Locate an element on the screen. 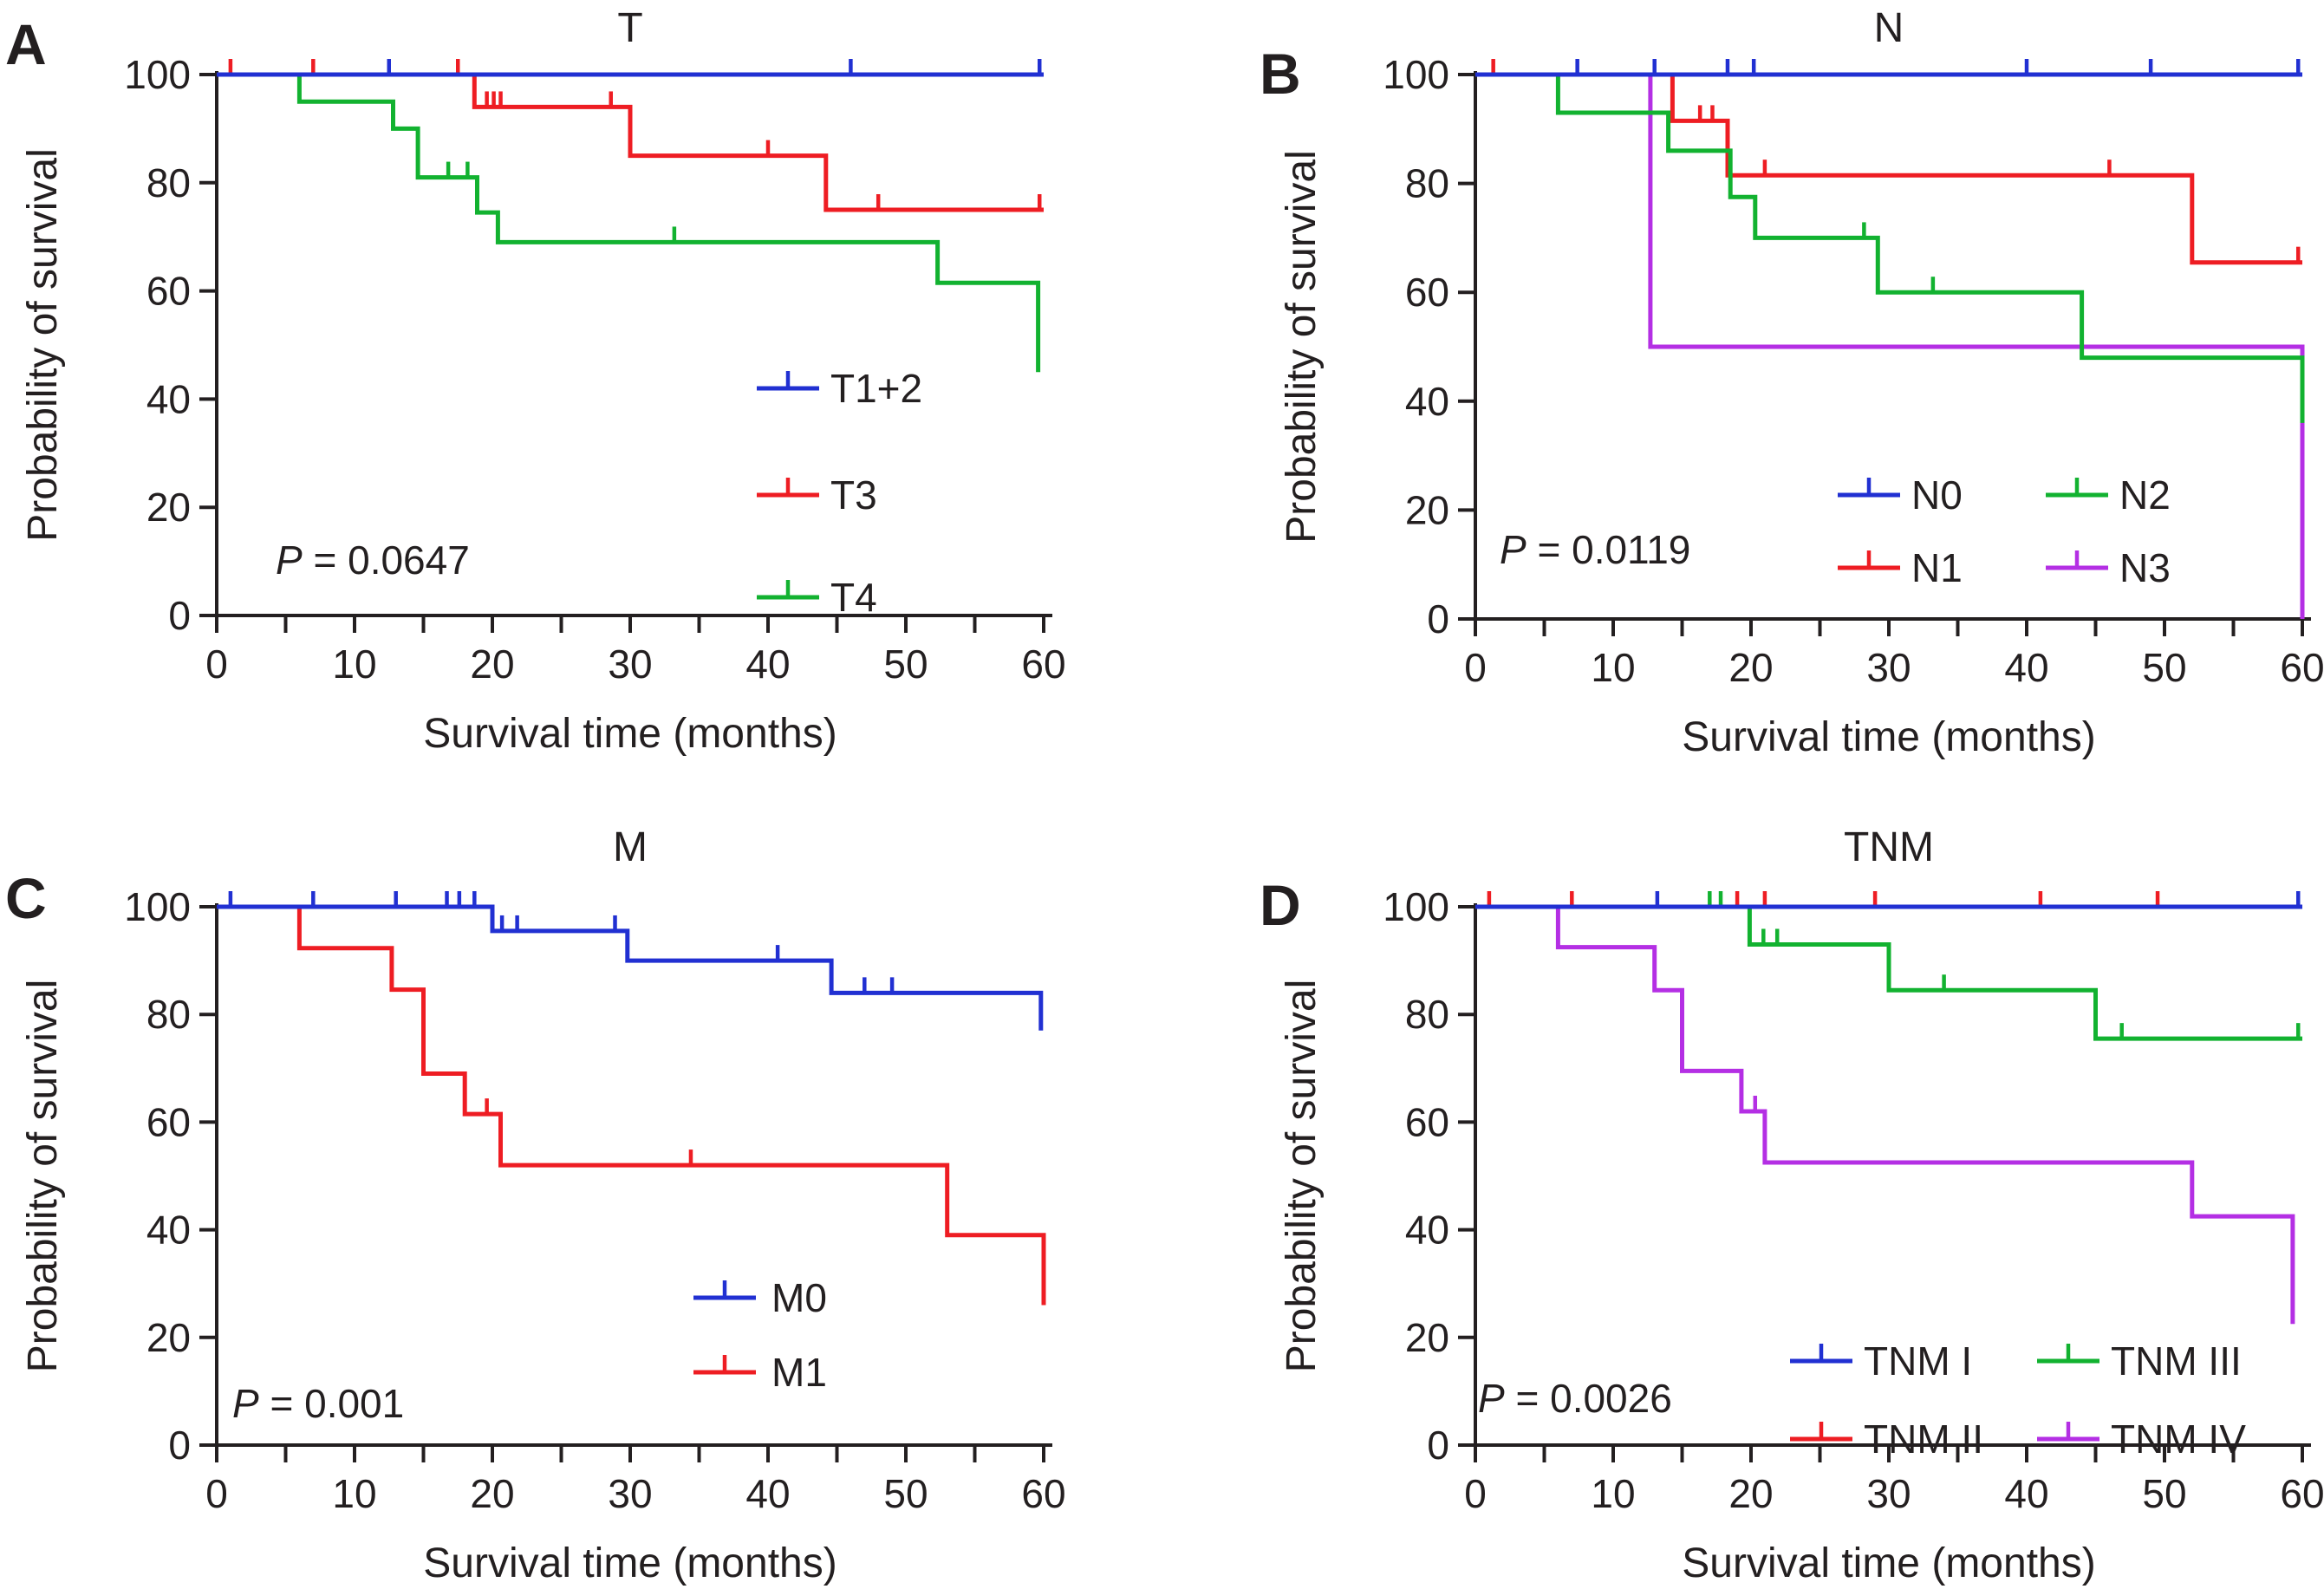  series-curve-TNM-IV is located at coordinates (1885, 1114).